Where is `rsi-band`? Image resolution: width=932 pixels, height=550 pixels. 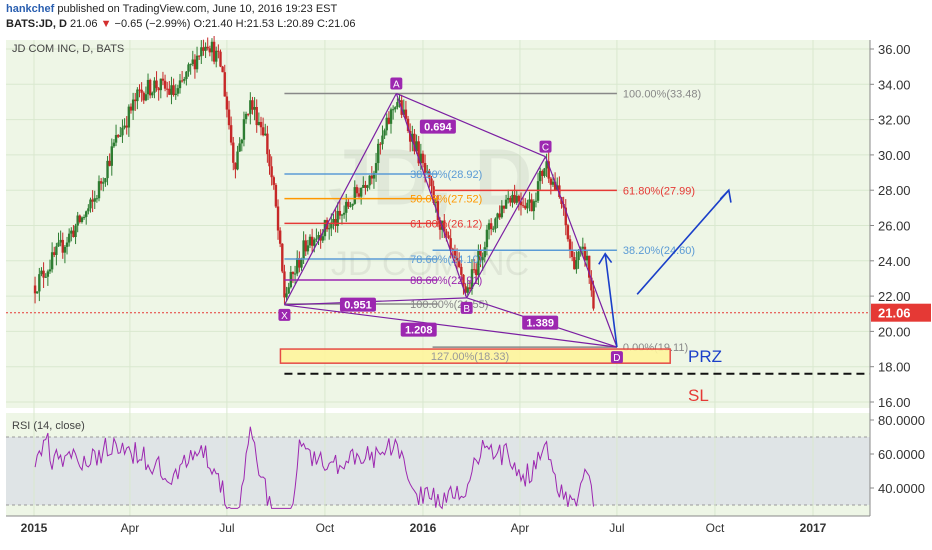
rsi-band is located at coordinates (438, 471).